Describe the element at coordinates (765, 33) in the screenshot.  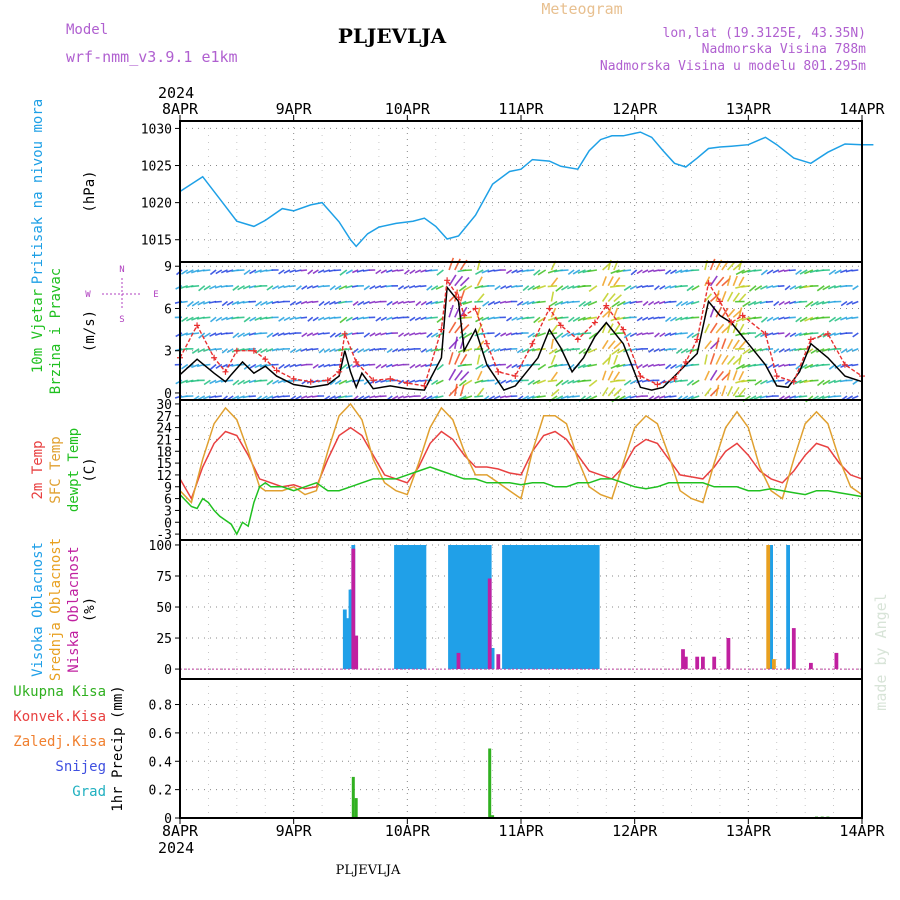
I see `lonlat-label: lon,lat (19.3125E, 43.35N)` at that location.